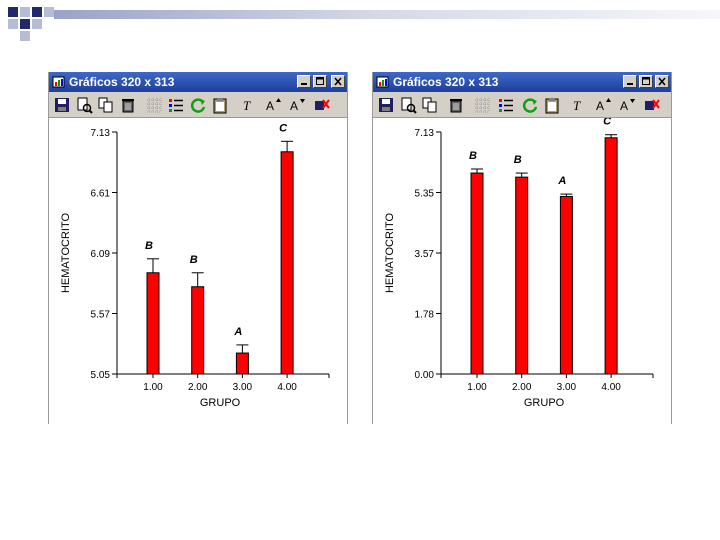  Describe the element at coordinates (101, 194) in the screenshot. I see `y-tick-label: 6.61` at that location.